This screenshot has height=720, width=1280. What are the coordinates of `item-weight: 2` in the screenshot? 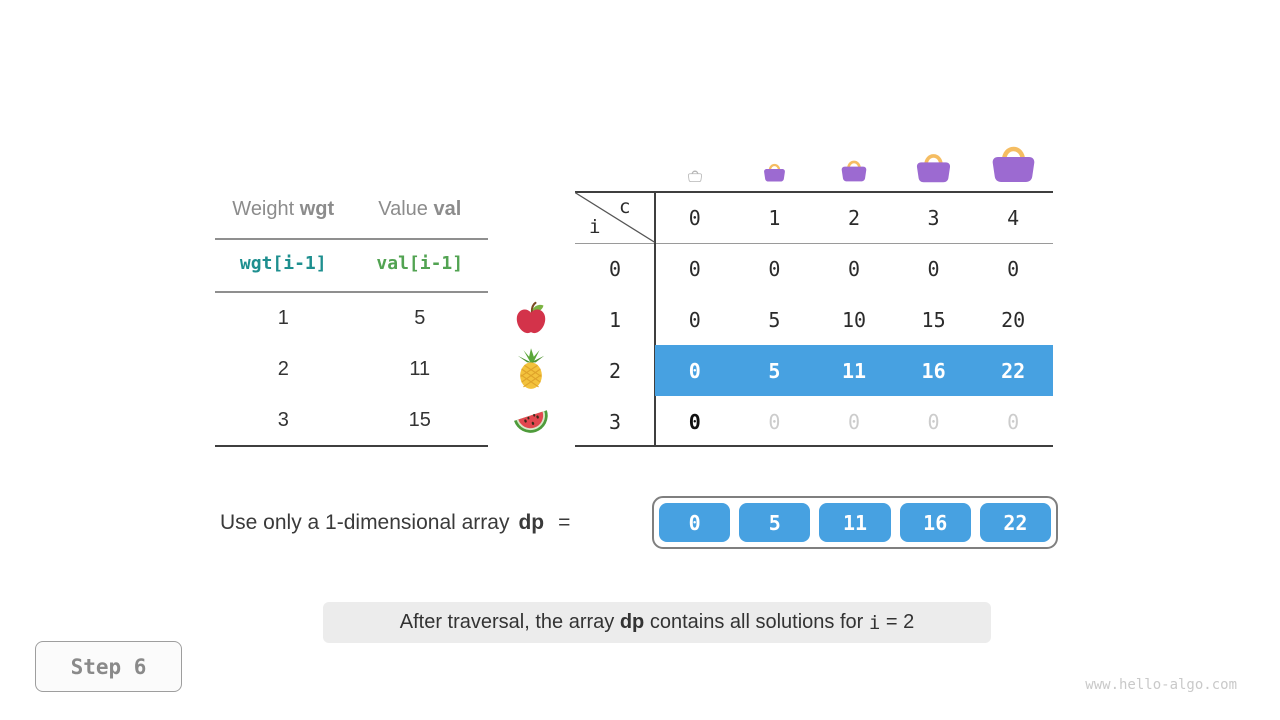 It's located at (283, 369).